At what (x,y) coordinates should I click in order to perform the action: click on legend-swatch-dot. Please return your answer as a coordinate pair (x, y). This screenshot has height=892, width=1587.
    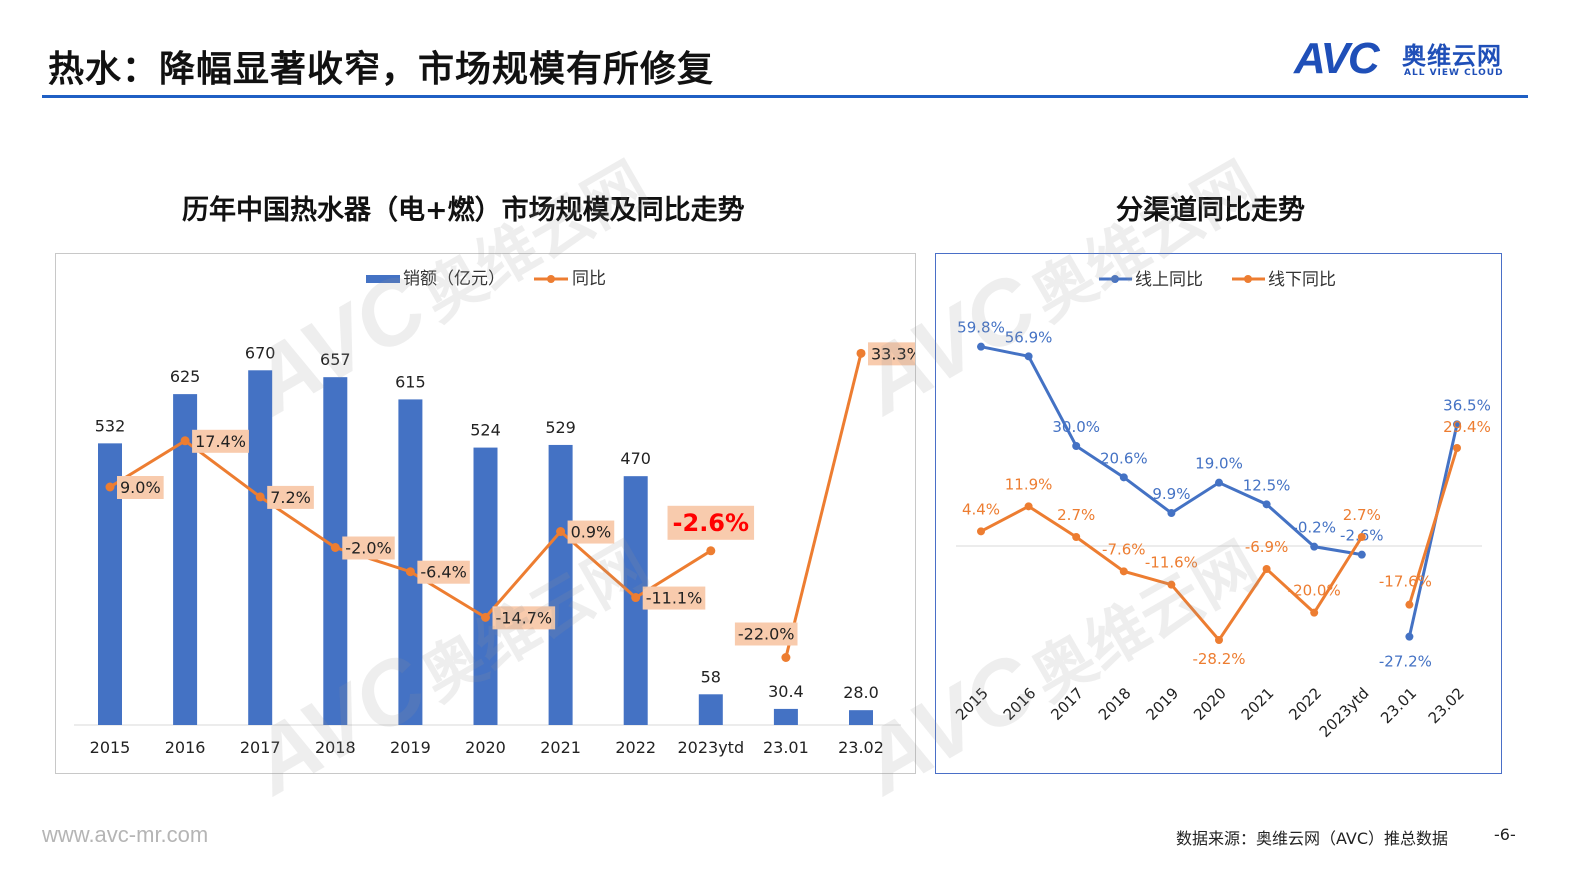
    Looking at the image, I should click on (551, 279).